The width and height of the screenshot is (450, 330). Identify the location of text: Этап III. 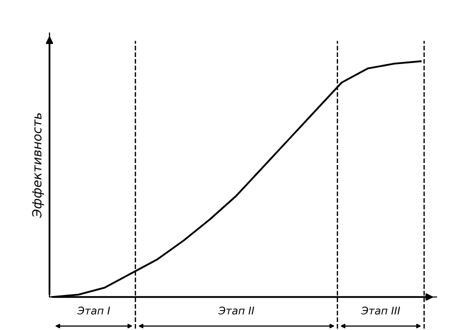
(380, 310).